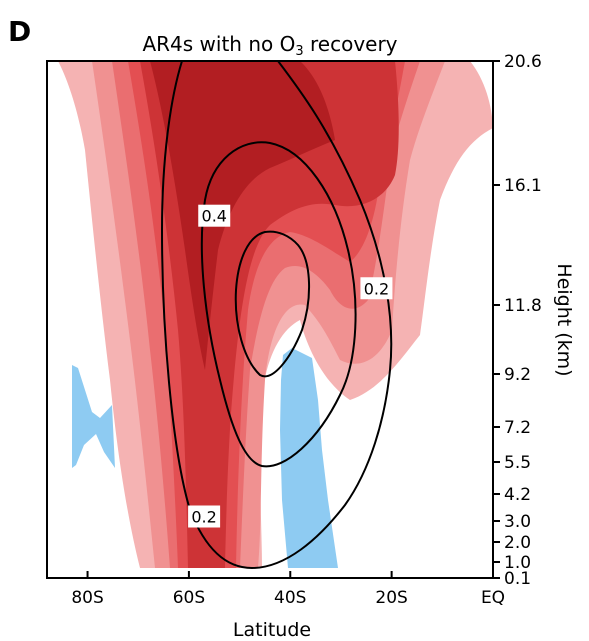 This screenshot has width=589, height=641. Describe the element at coordinates (517, 495) in the screenshot. I see `y-tick-label: 4.2` at that location.